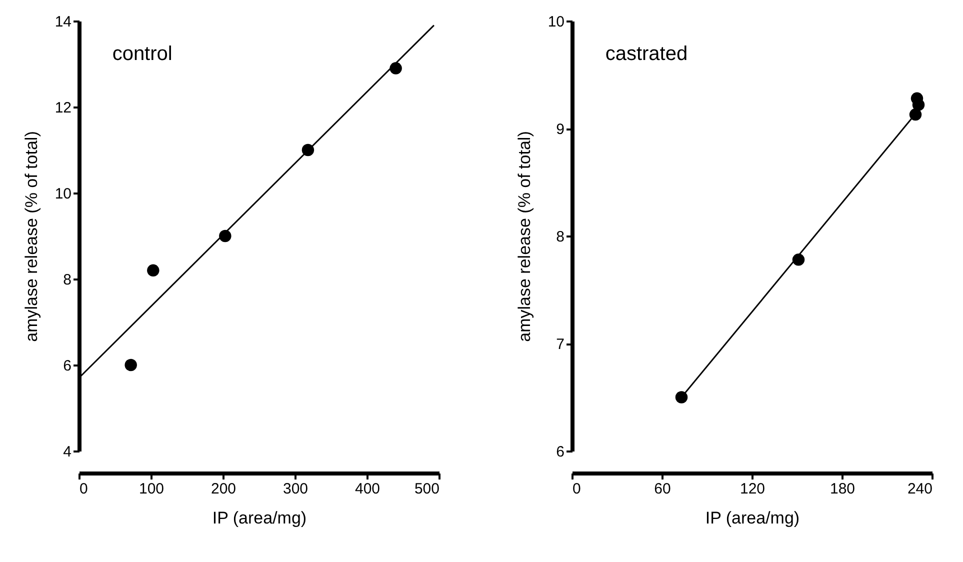 The width and height of the screenshot is (963, 562). What do you see at coordinates (843, 489) in the screenshot?
I see `x-tick-label: 180` at bounding box center [843, 489].